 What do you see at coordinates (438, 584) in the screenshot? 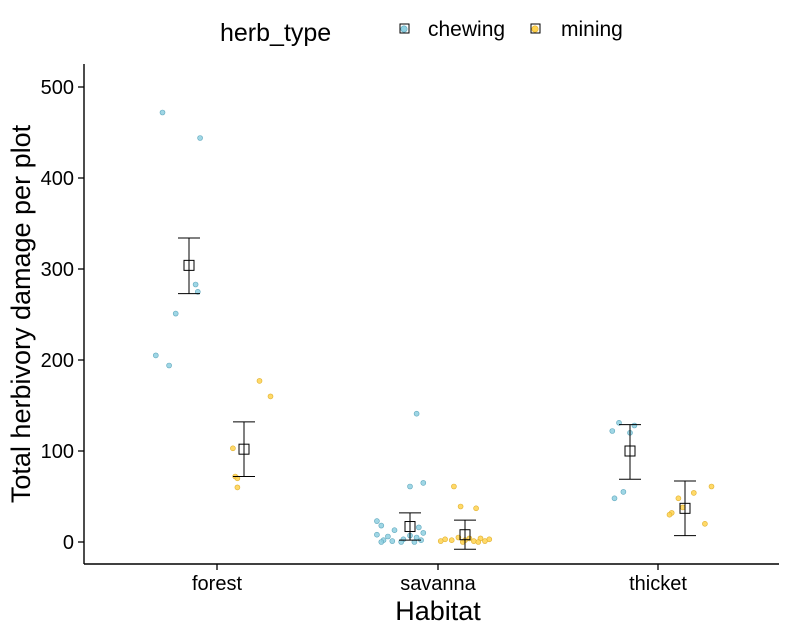
I see `x-tick-label-savanna: savanna` at bounding box center [438, 584].